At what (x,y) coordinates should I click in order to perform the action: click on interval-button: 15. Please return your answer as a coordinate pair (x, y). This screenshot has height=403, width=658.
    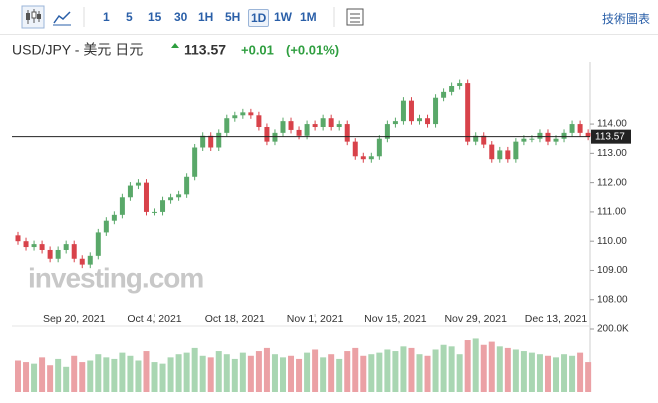
    Looking at the image, I should click on (155, 17).